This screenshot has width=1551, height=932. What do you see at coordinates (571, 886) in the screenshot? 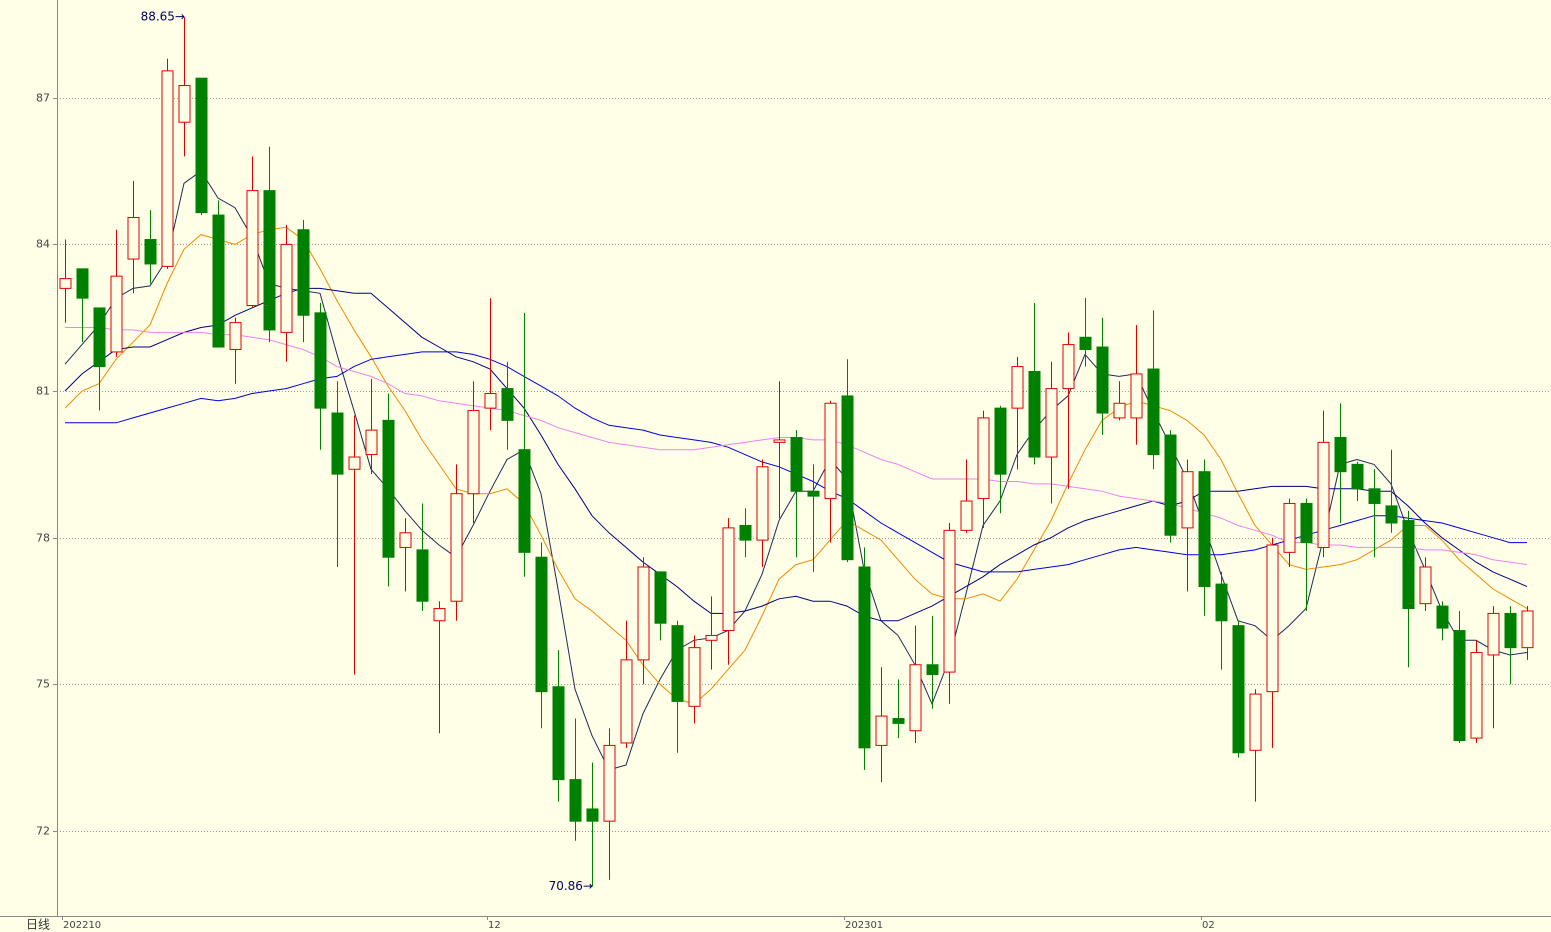
I see `price-annotation: 70.86→` at bounding box center [571, 886].